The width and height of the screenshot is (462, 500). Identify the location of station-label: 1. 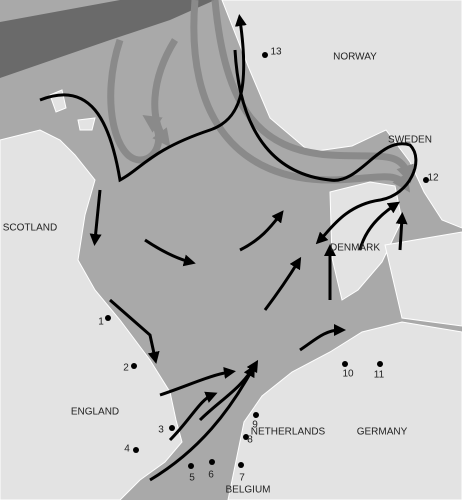
(101, 322).